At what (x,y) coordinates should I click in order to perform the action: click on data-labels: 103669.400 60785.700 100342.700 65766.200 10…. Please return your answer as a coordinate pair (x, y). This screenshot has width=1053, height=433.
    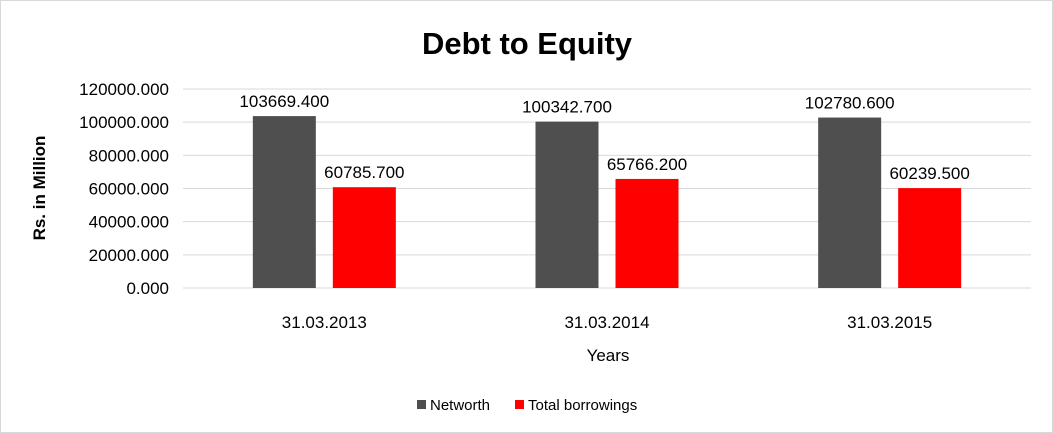
    Looking at the image, I should click on (604, 137).